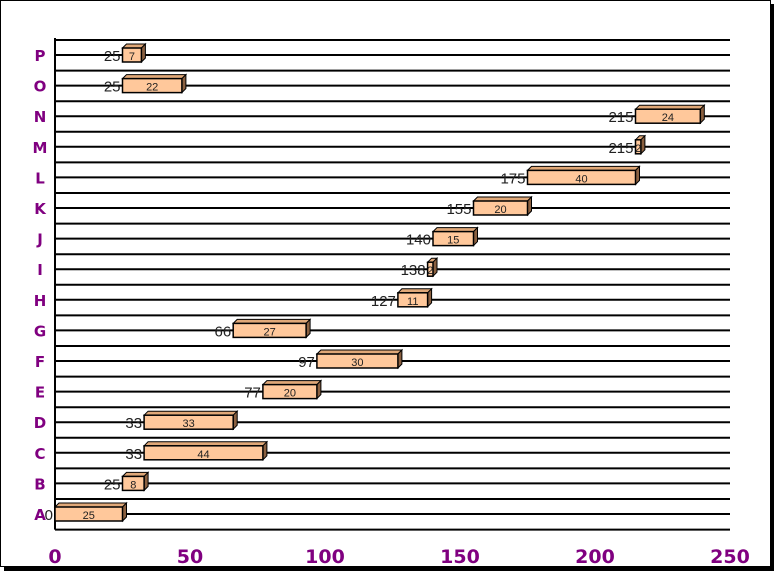 This screenshot has height=573, width=776. What do you see at coordinates (383, 301) in the screenshot?
I see `start-label: 127` at bounding box center [383, 301].